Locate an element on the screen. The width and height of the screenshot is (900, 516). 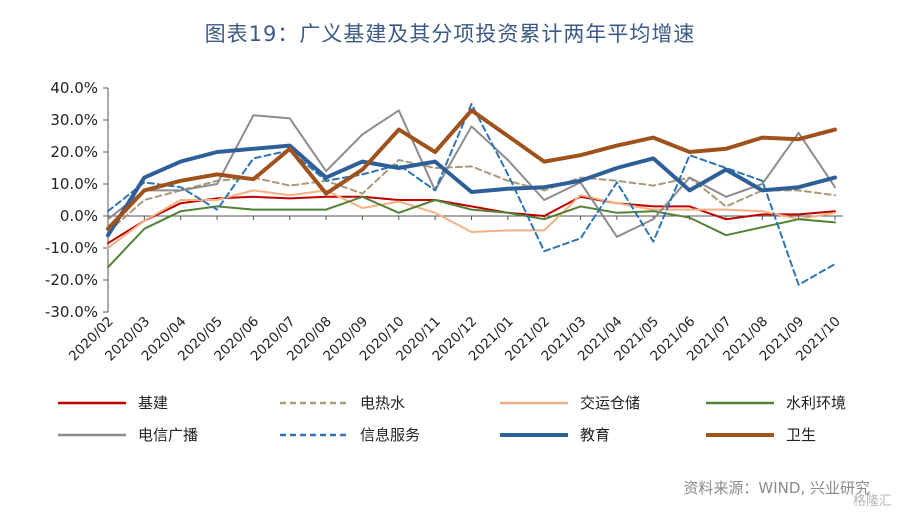
y-tick-label: 20.0% is located at coordinates (74, 152).